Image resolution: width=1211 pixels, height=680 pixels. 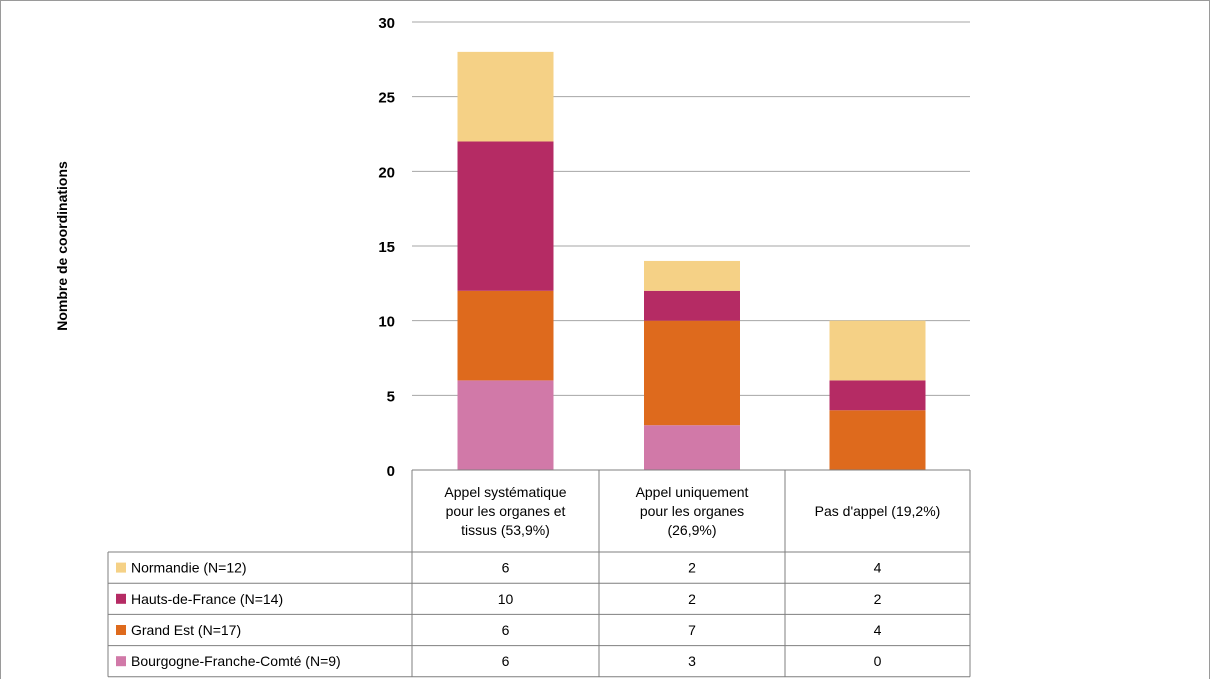 What do you see at coordinates (391, 396) in the screenshot?
I see `y-tick-label: 5` at bounding box center [391, 396].